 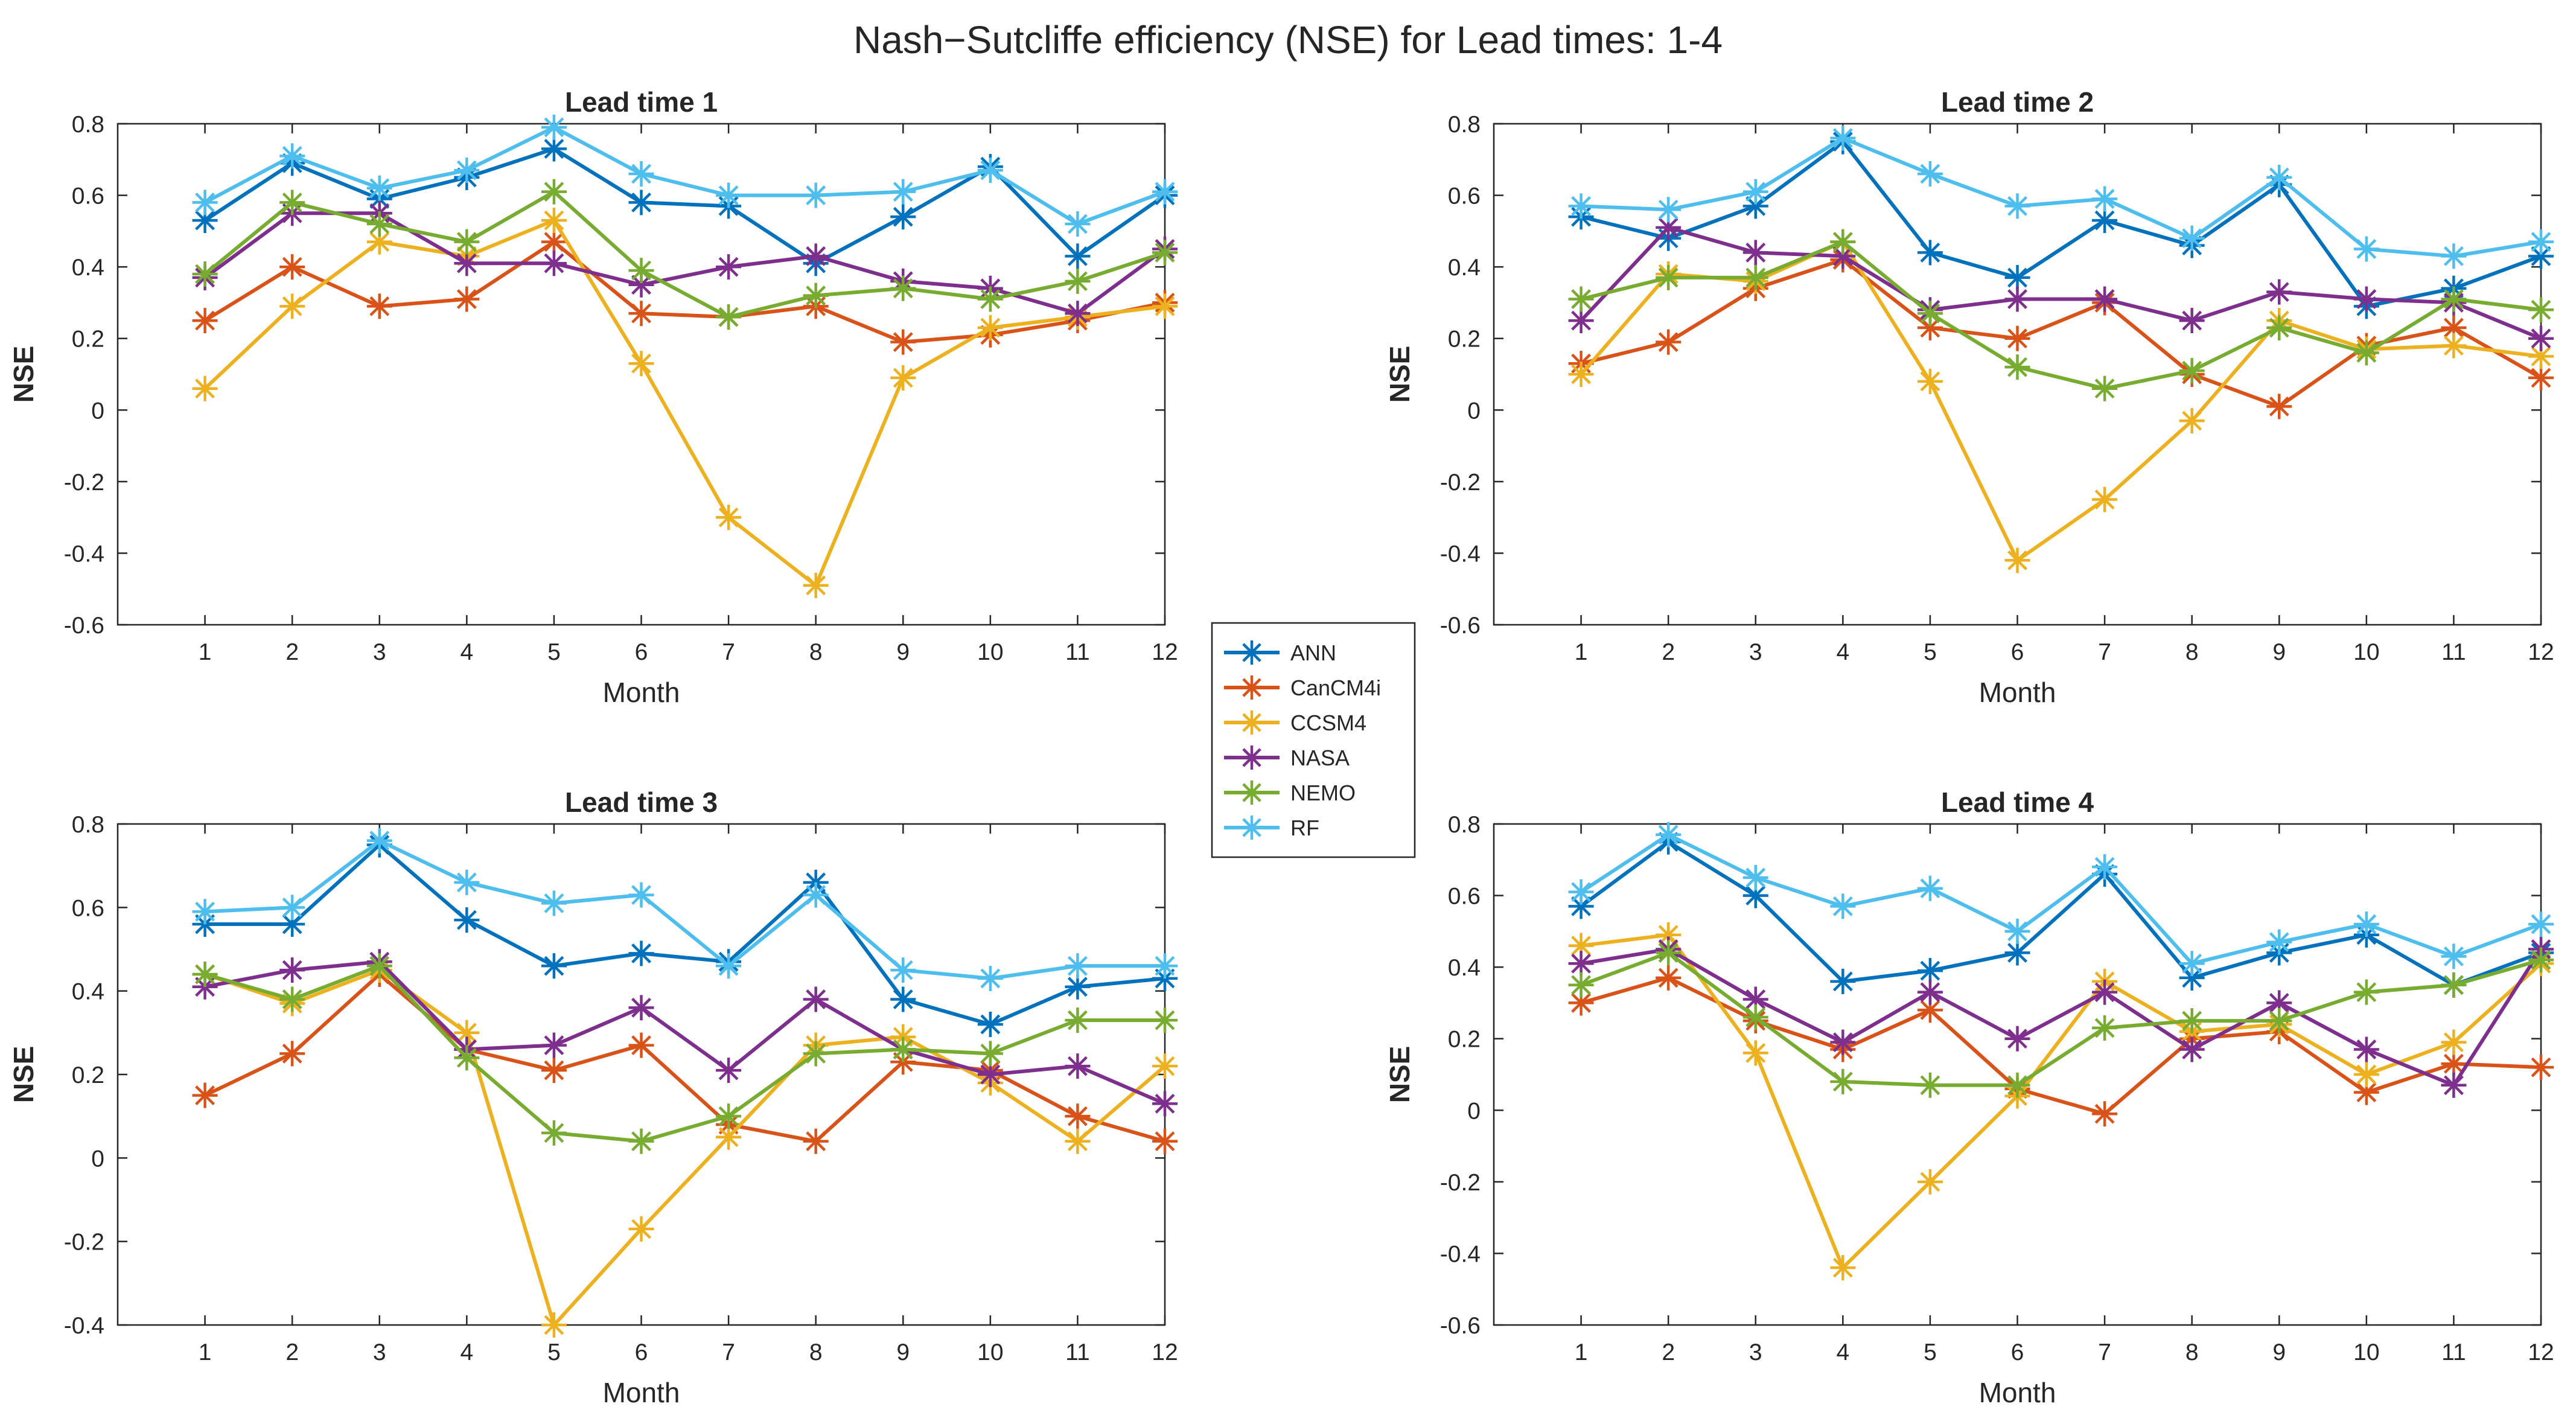 What do you see at coordinates (1461, 483) in the screenshot?
I see `y-tick-label: -0.2` at bounding box center [1461, 483].